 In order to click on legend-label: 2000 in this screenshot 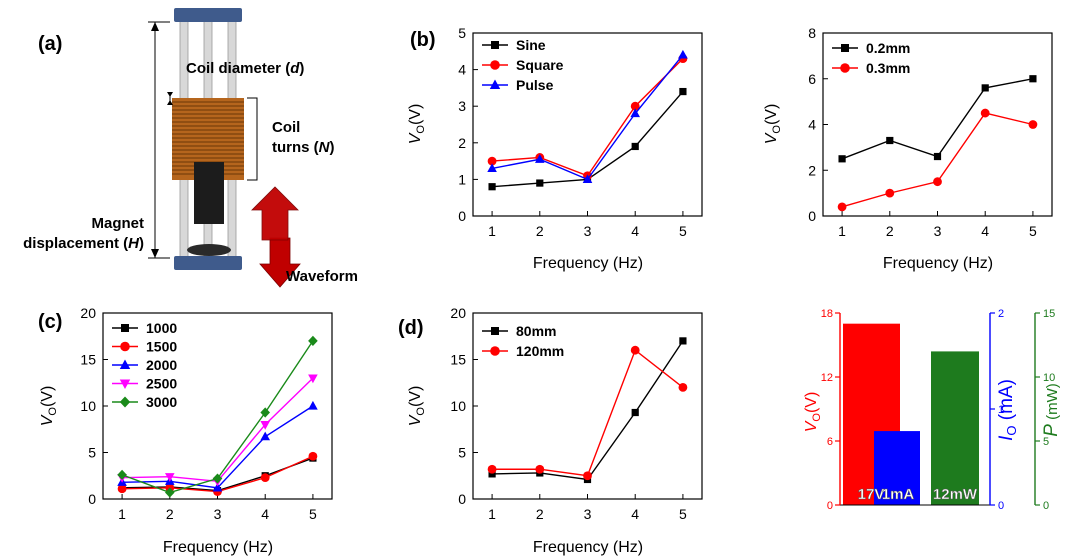, I will do `click(161, 365)`.